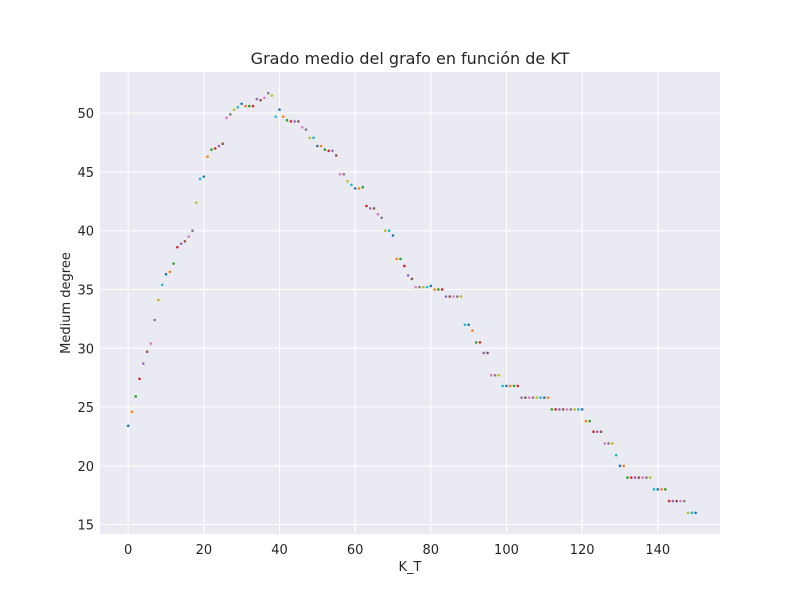  I want to click on y-tick-label: 15, so click(85, 526).